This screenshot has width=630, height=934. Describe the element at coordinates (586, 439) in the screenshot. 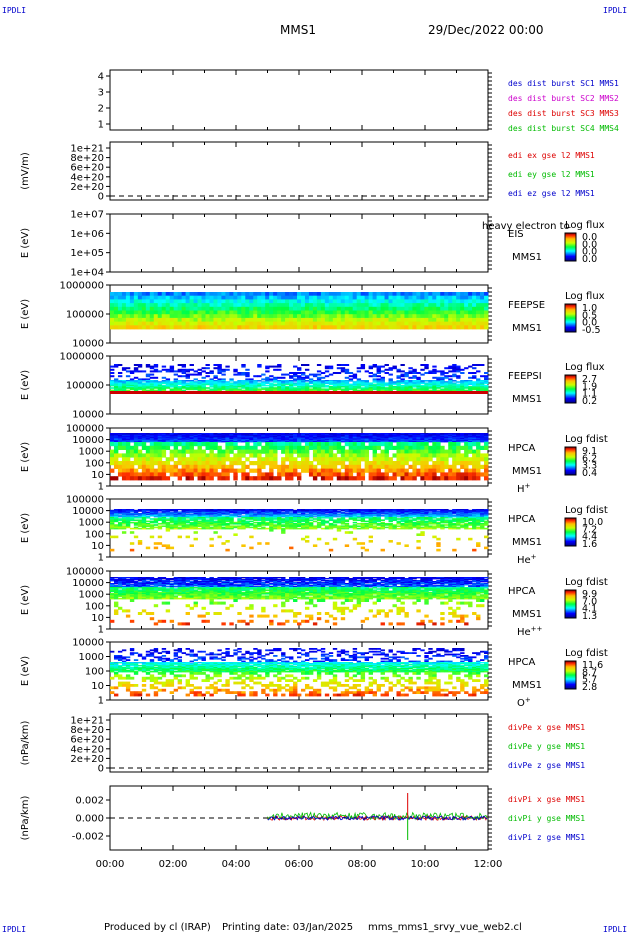

I see `colorbar-title: Log fdist` at that location.